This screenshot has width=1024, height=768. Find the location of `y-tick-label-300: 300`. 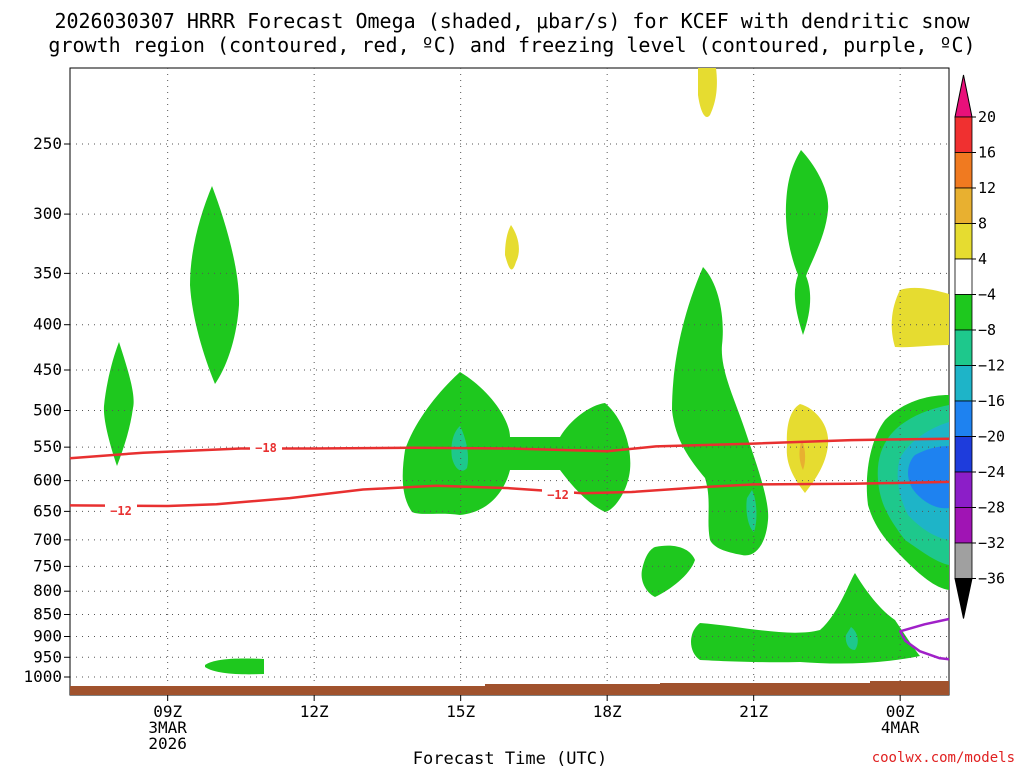

y-tick-label-300: 300 is located at coordinates (47, 213).